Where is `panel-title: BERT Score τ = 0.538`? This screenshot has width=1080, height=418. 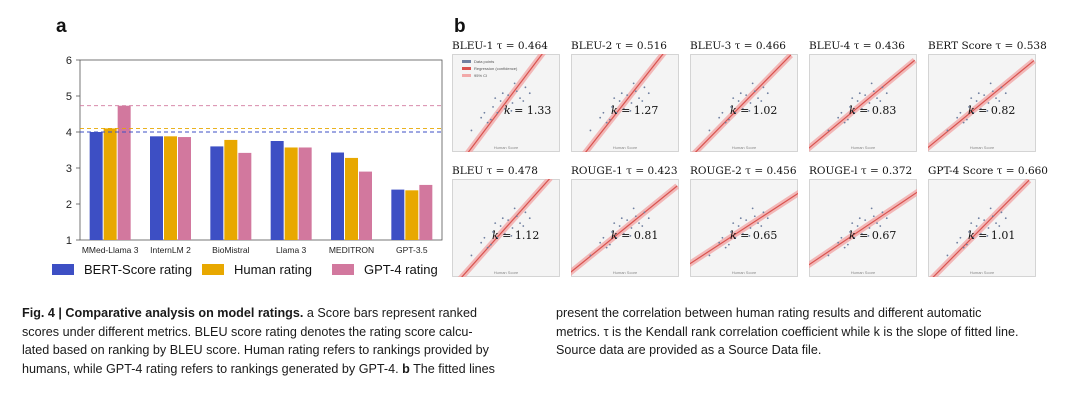 panel-title: BERT Score τ = 0.538 is located at coordinates (990, 46).